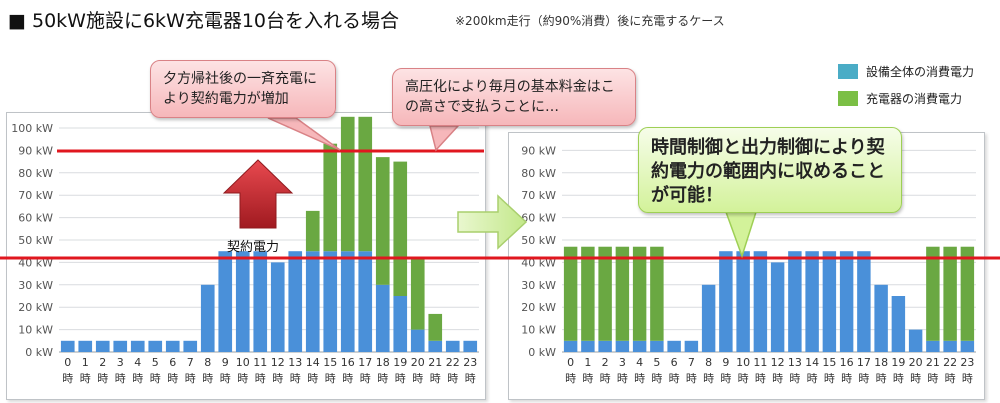 The image size is (1000, 403). I want to click on legend-swatch-charger, so click(848, 98).